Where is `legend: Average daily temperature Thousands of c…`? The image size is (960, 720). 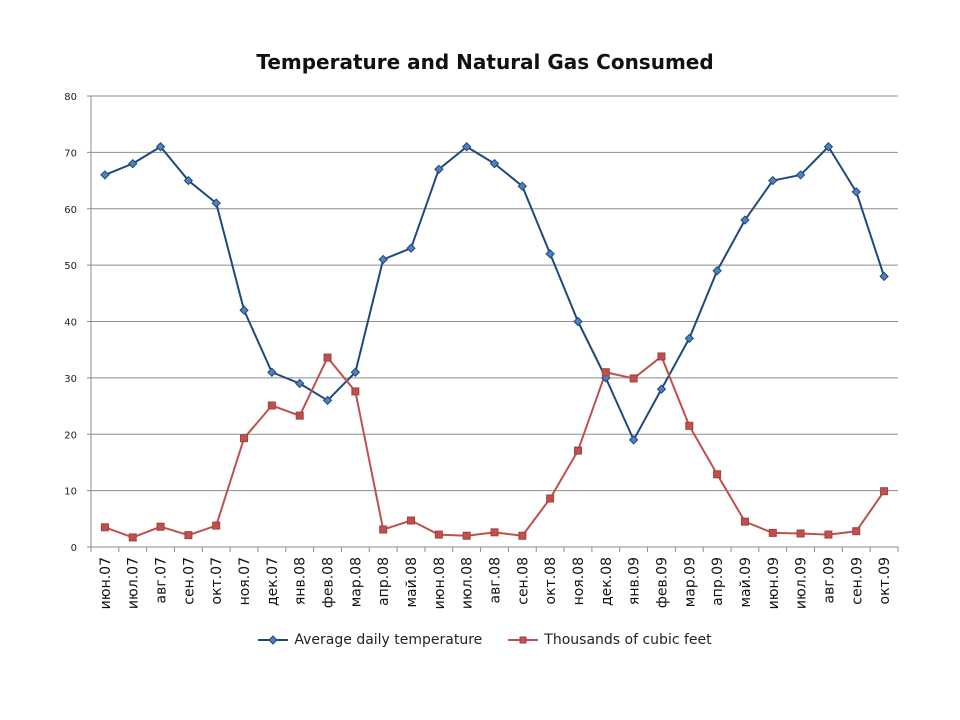 legend: Average daily temperature Thousands of c… is located at coordinates (480, 640).